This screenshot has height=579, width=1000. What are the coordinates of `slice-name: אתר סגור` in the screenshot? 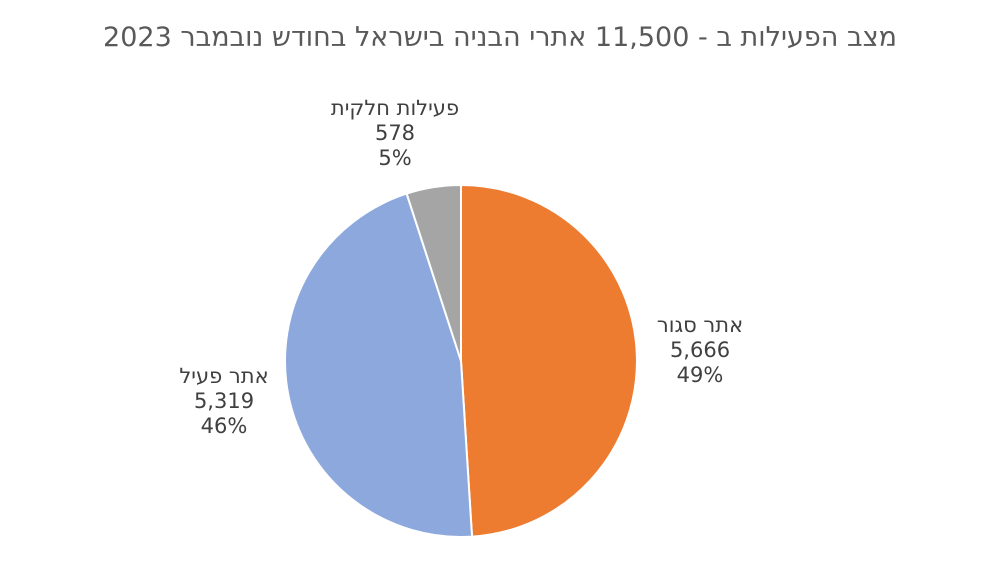 It's located at (700, 325).